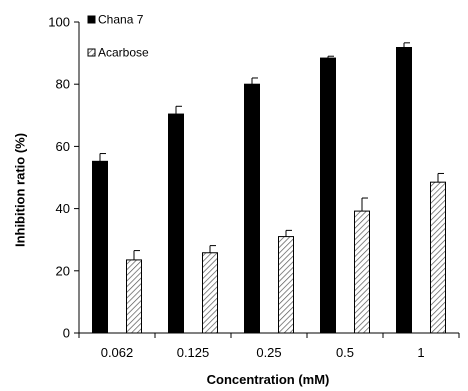 The width and height of the screenshot is (468, 391). What do you see at coordinates (345, 352) in the screenshot?
I see `x-tick-label: 0.5` at bounding box center [345, 352].